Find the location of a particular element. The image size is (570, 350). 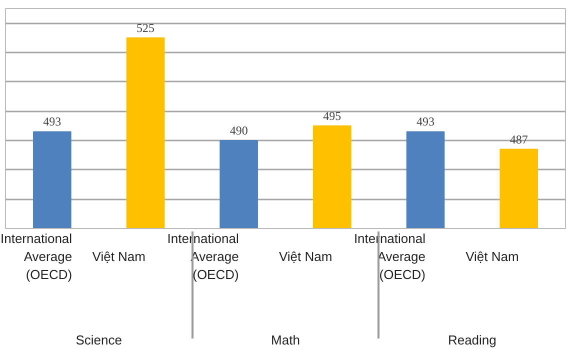

data-label: 525 is located at coordinates (145, 27).